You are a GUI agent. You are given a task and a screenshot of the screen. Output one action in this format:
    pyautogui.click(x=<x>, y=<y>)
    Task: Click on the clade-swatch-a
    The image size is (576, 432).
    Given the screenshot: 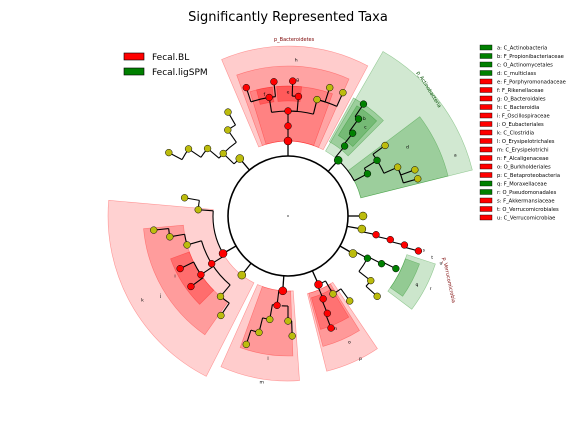 What is the action you would take?
    pyautogui.click(x=486, y=47)
    